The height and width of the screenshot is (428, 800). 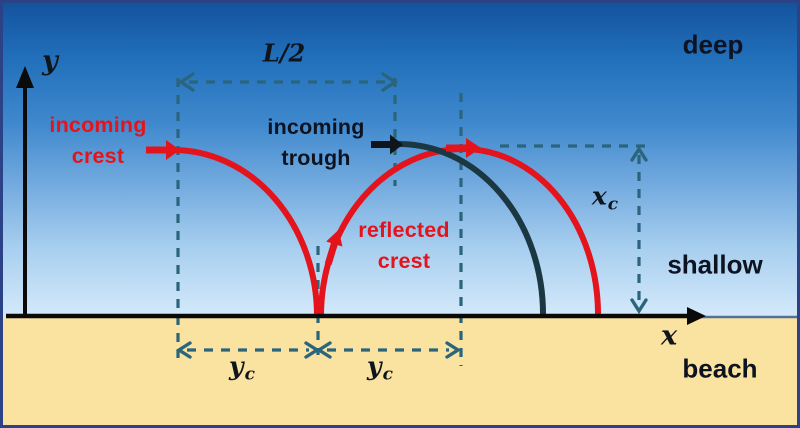 What do you see at coordinates (696, 316) in the screenshot?
I see `x-axis-arrowhead-icon` at bounding box center [696, 316].